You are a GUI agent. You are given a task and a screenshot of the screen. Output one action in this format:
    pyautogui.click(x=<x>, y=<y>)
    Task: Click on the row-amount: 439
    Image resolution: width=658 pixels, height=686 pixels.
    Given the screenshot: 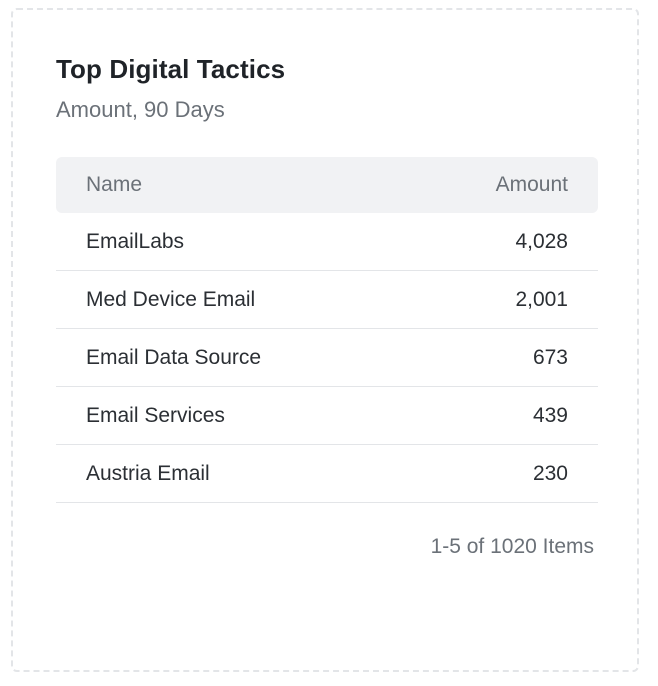 What is the action you would take?
    pyautogui.click(x=550, y=415)
    